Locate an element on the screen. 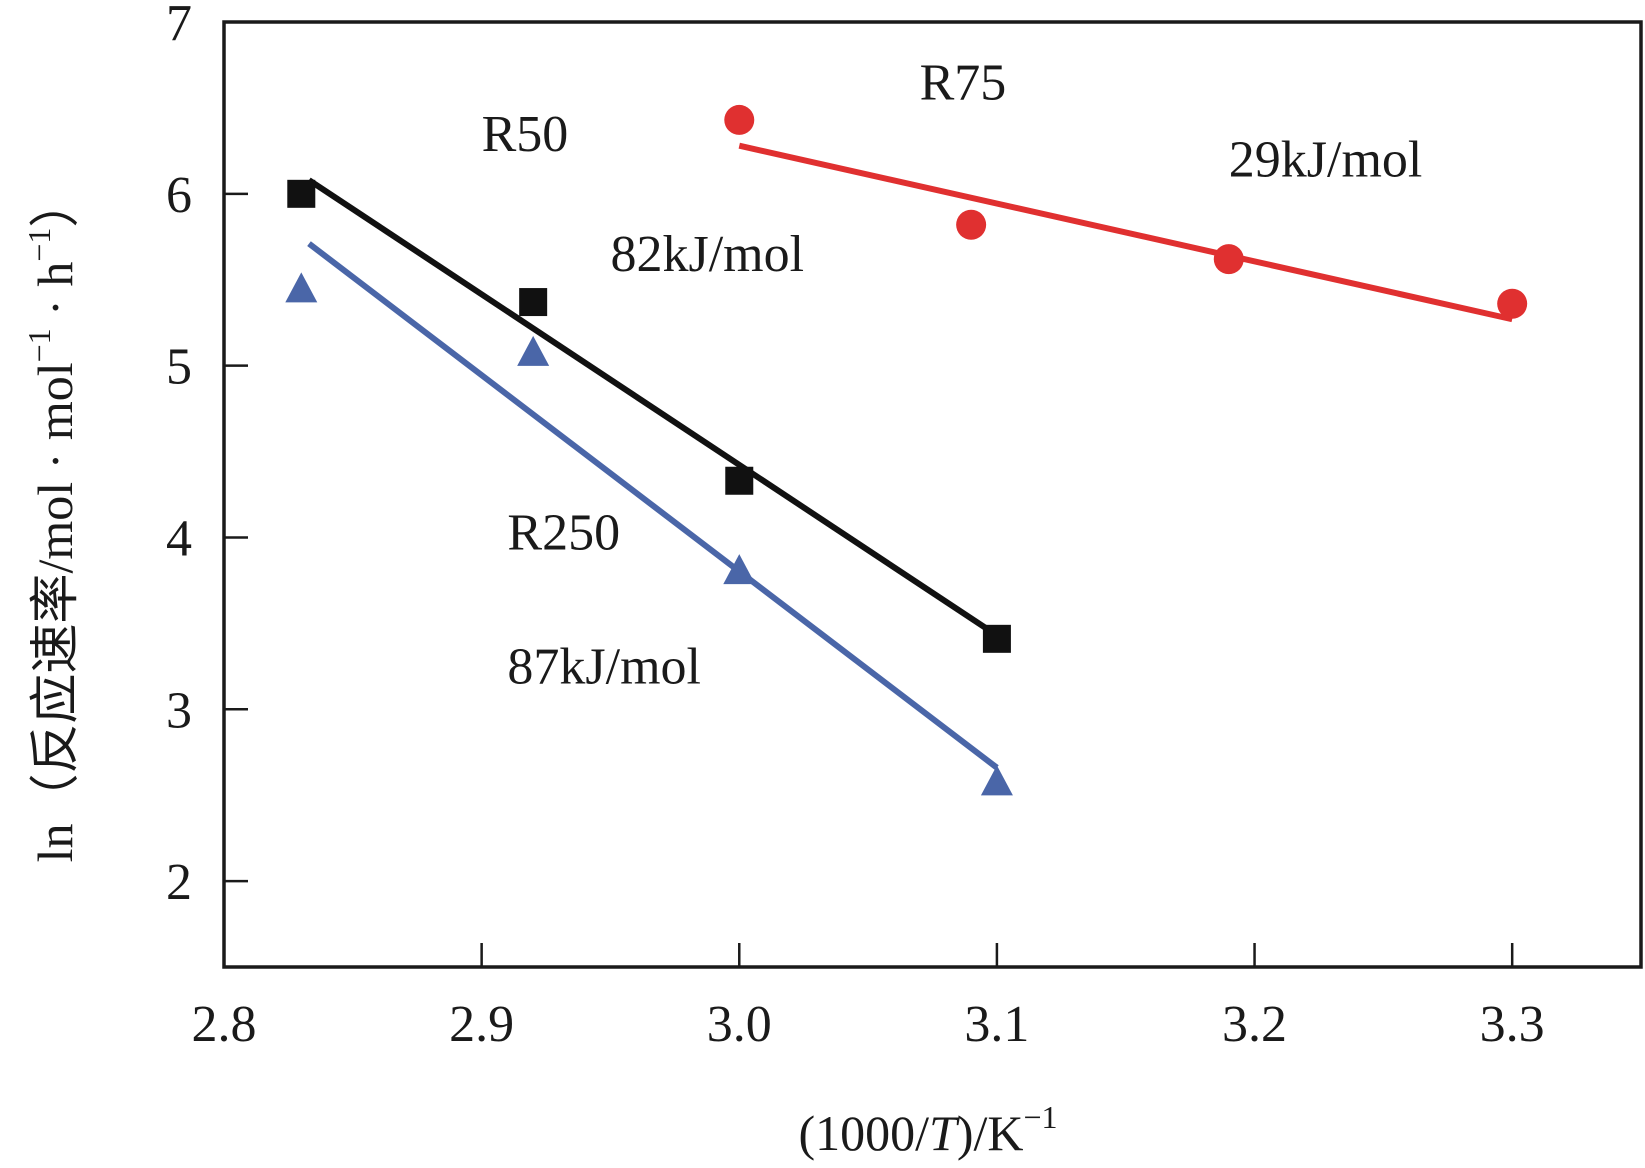 This screenshot has height=1168, width=1645. y-tick-label: 5 is located at coordinates (179, 367).